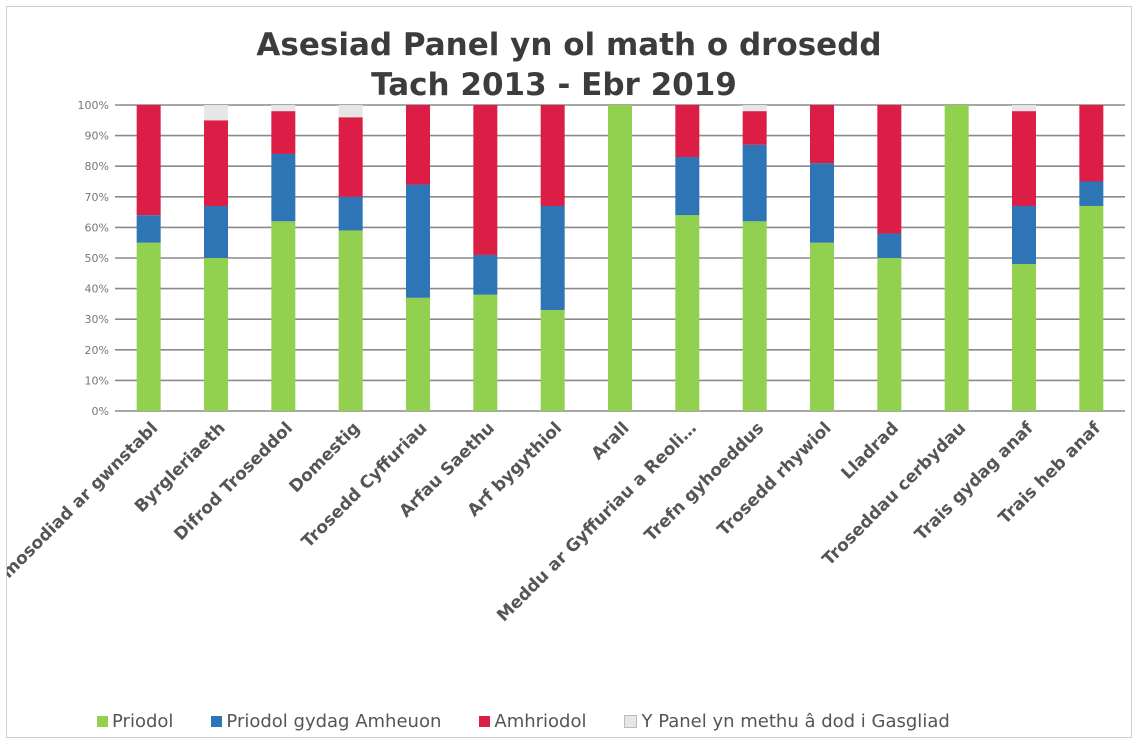 This screenshot has width=1138, height=743. I want to click on y-tick-label: 50%, so click(97, 258).